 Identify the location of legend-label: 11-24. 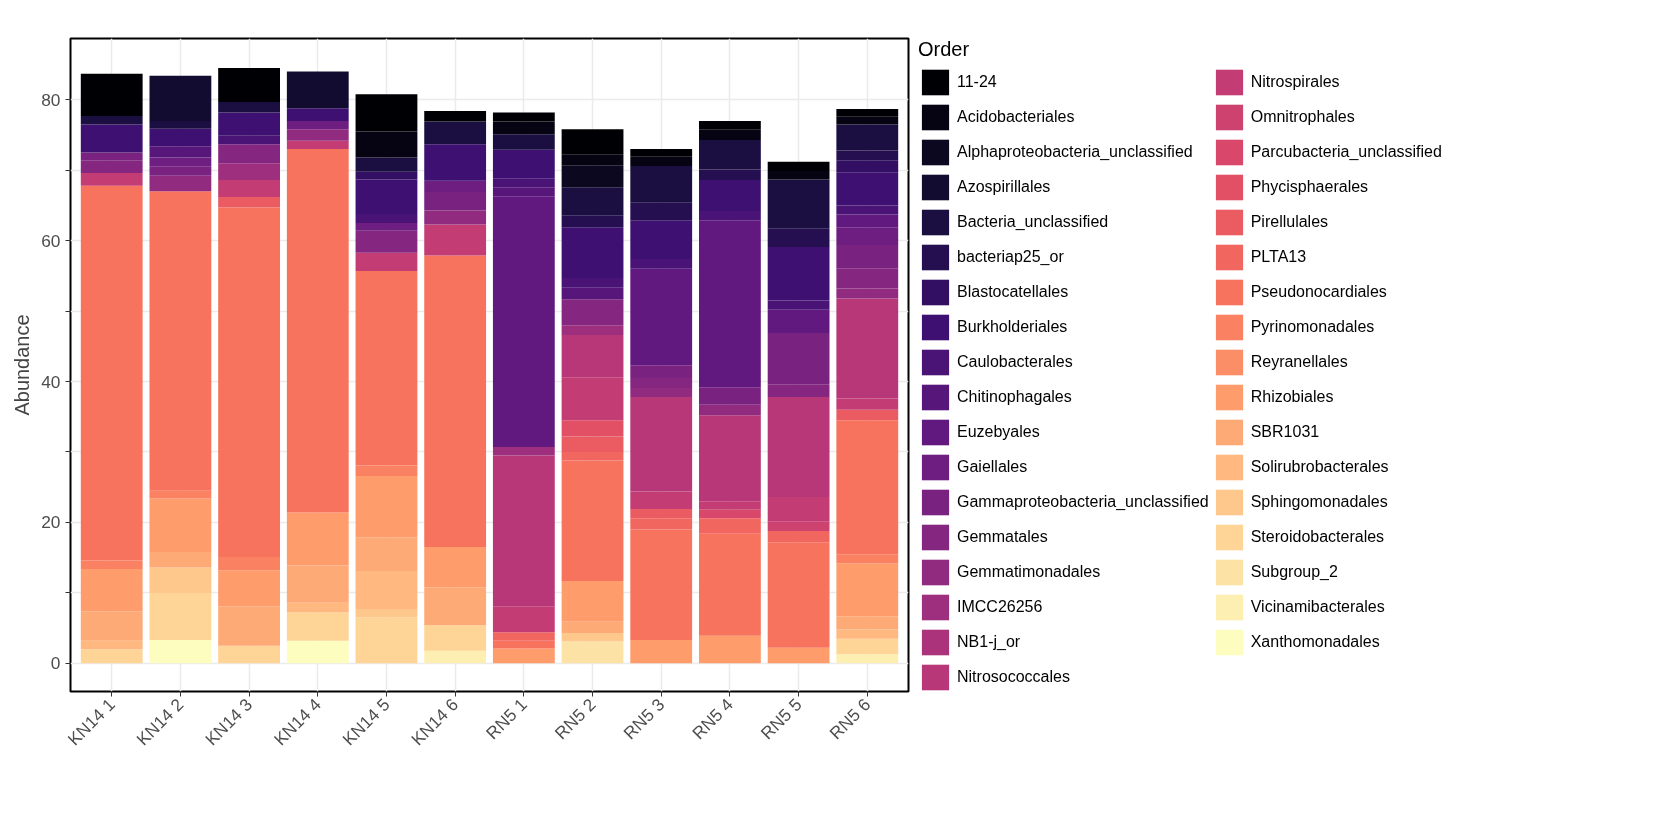
(977, 82).